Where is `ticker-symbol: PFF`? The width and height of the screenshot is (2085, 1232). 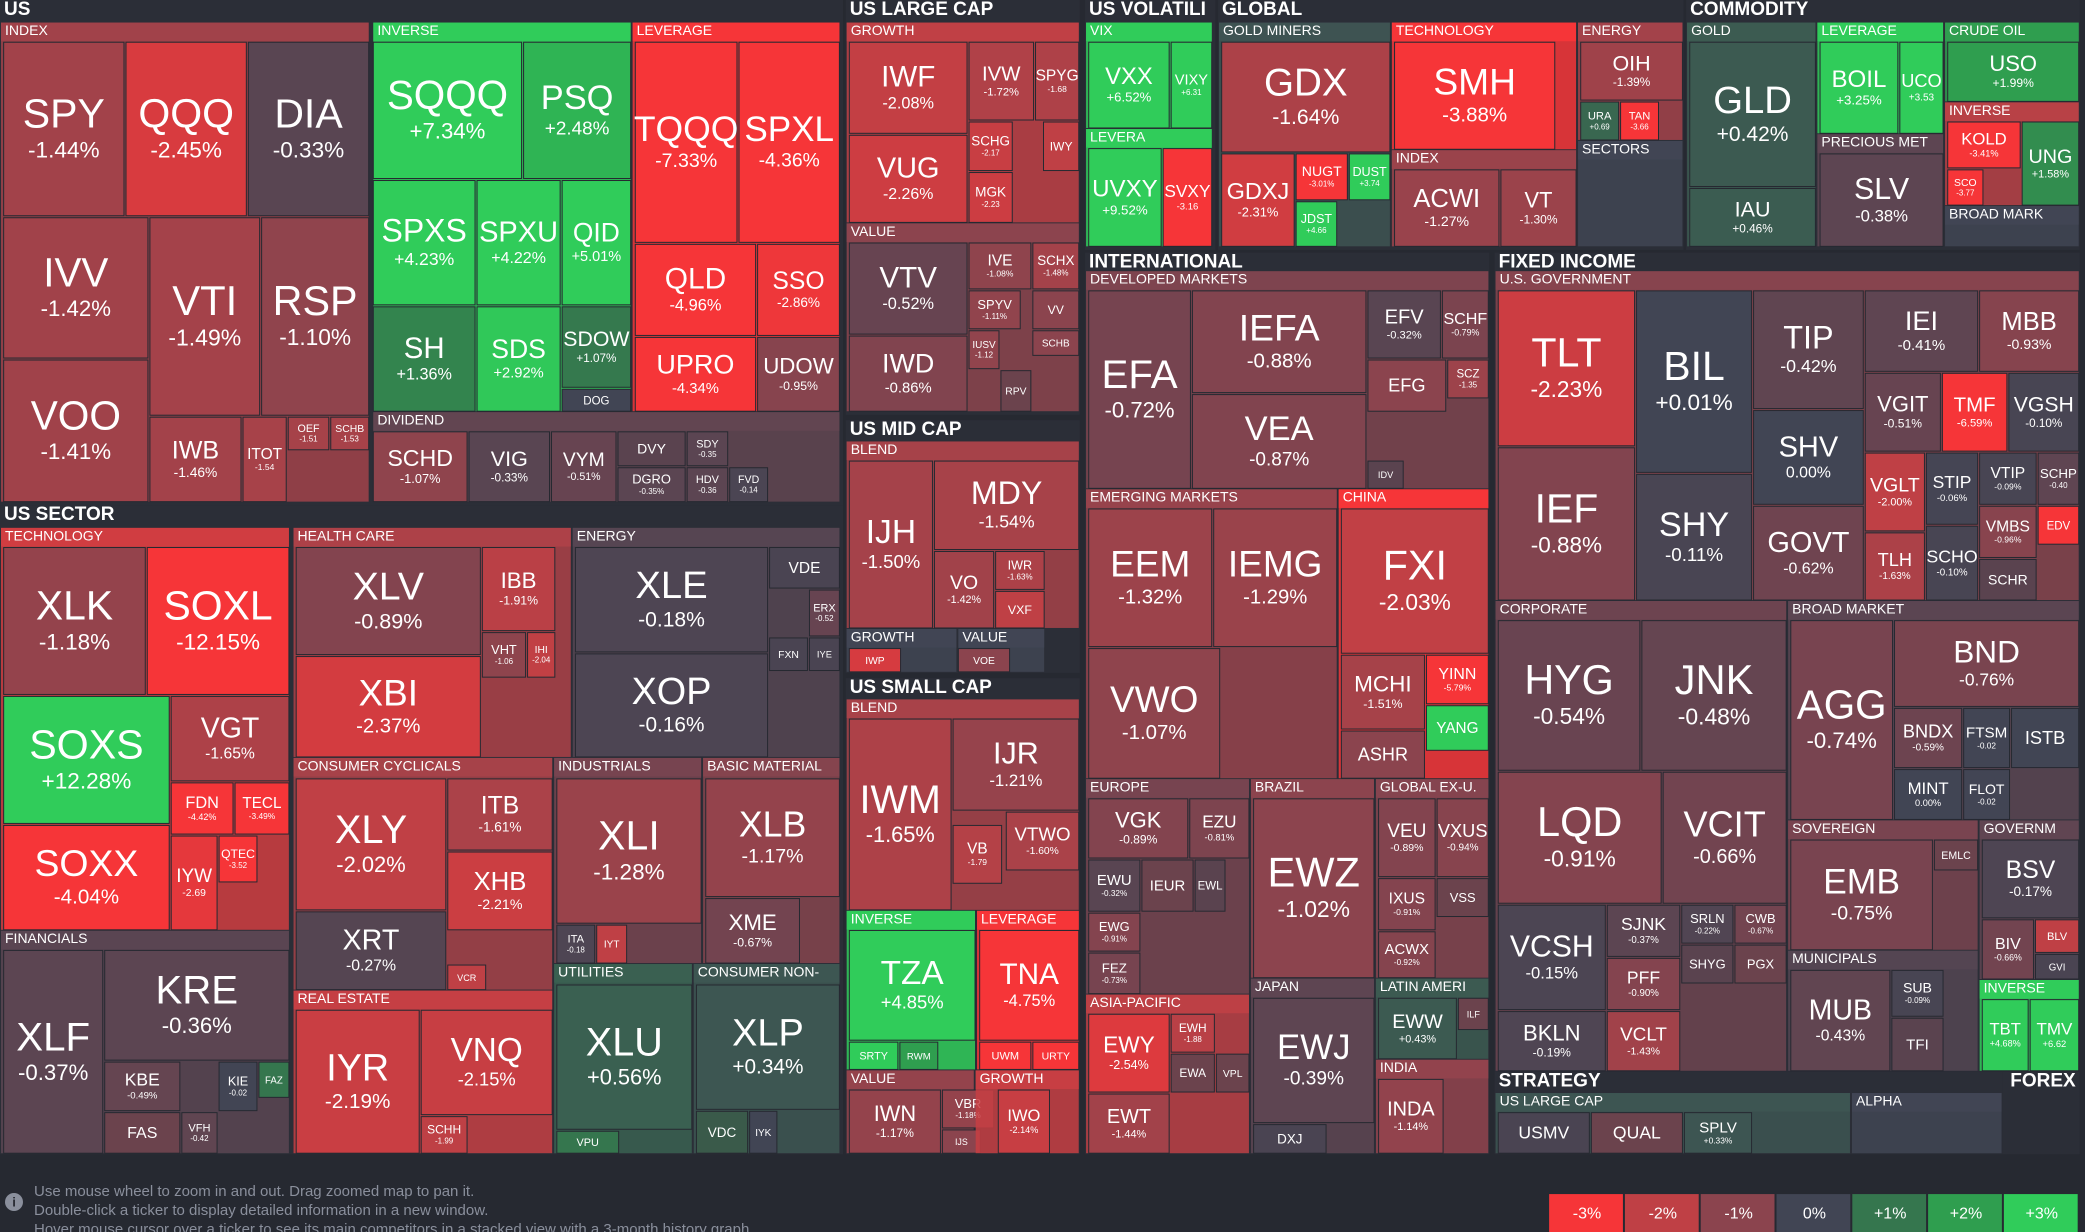 ticker-symbol: PFF is located at coordinates (1643, 977).